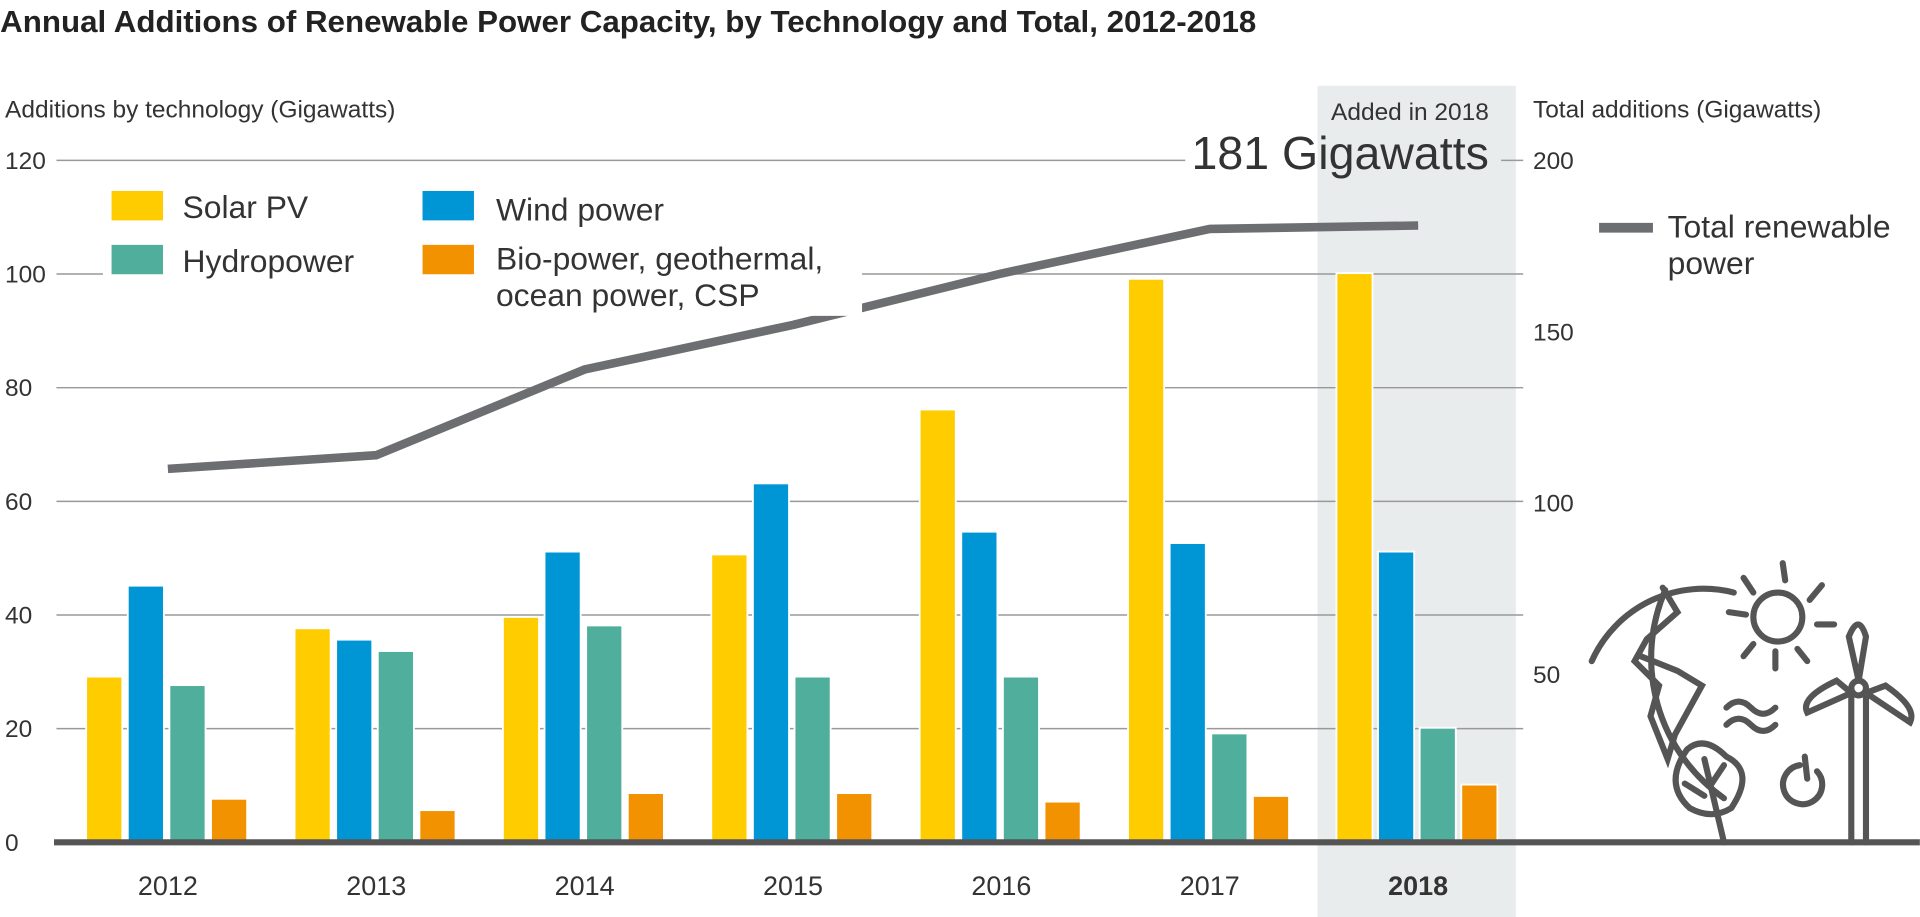  I want to click on legend-label-other-1: Bio-power, geothermal,, so click(659, 258).